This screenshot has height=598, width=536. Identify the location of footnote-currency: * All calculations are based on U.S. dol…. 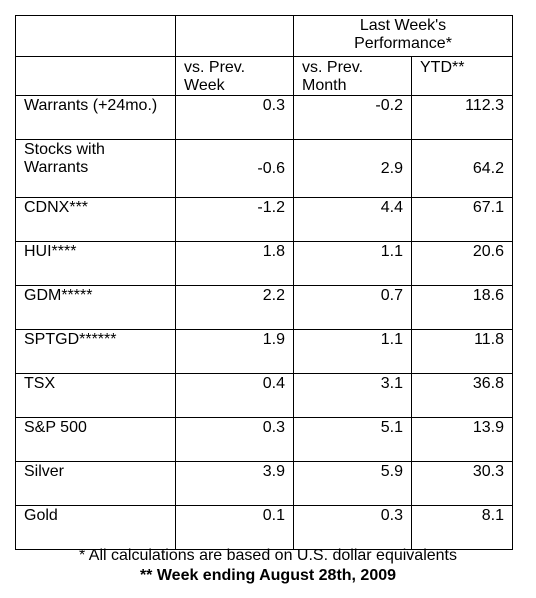
(268, 555).